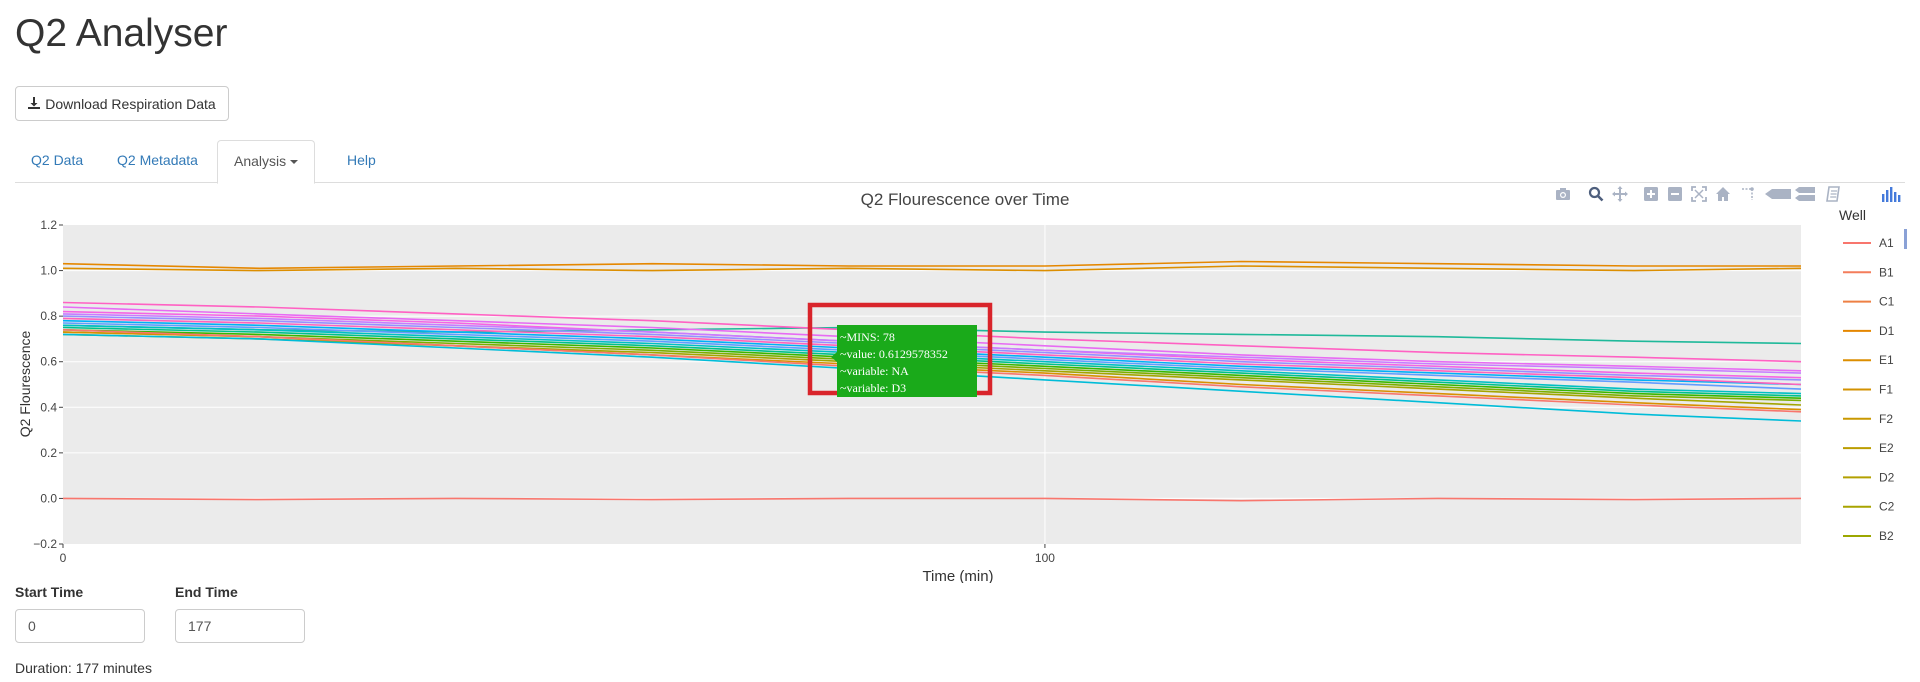 The image size is (1920, 682). What do you see at coordinates (834, 357) in the screenshot?
I see `tooltip-pointer` at bounding box center [834, 357].